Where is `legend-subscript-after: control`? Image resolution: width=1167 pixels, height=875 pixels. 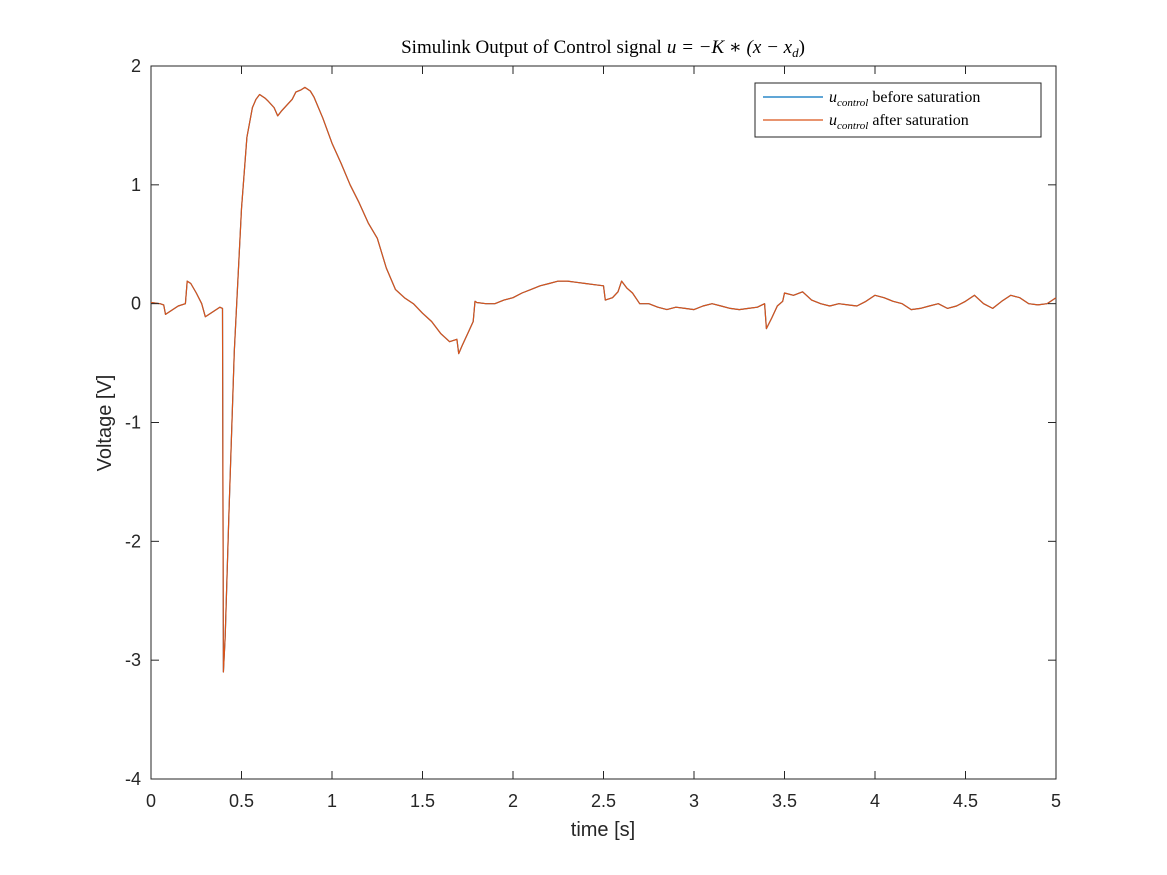
legend-subscript-after: control is located at coordinates (852, 126).